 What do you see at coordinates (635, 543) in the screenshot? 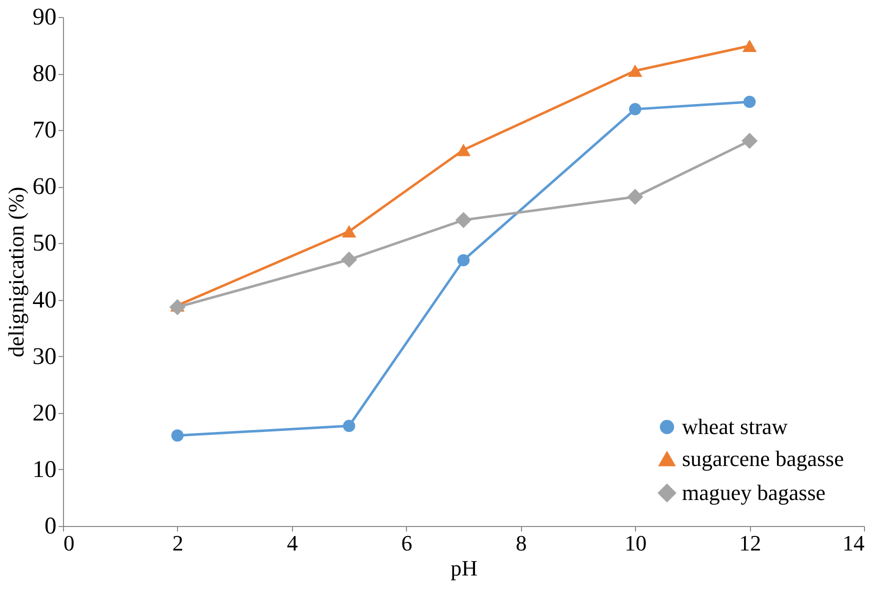
I see `x-tick-label: 10` at bounding box center [635, 543].